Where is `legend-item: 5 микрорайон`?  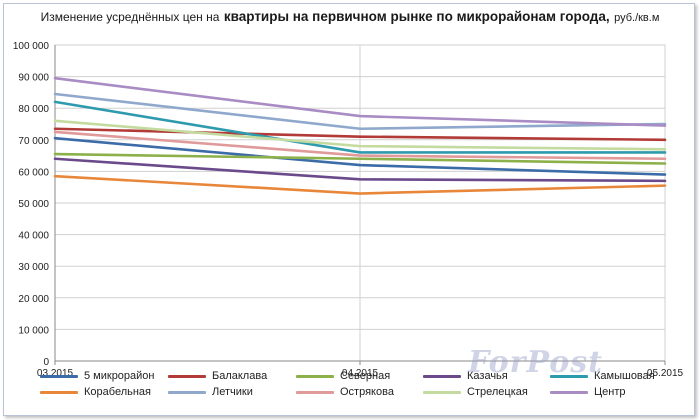
legend-item: 5 микрорайон is located at coordinates (97, 376).